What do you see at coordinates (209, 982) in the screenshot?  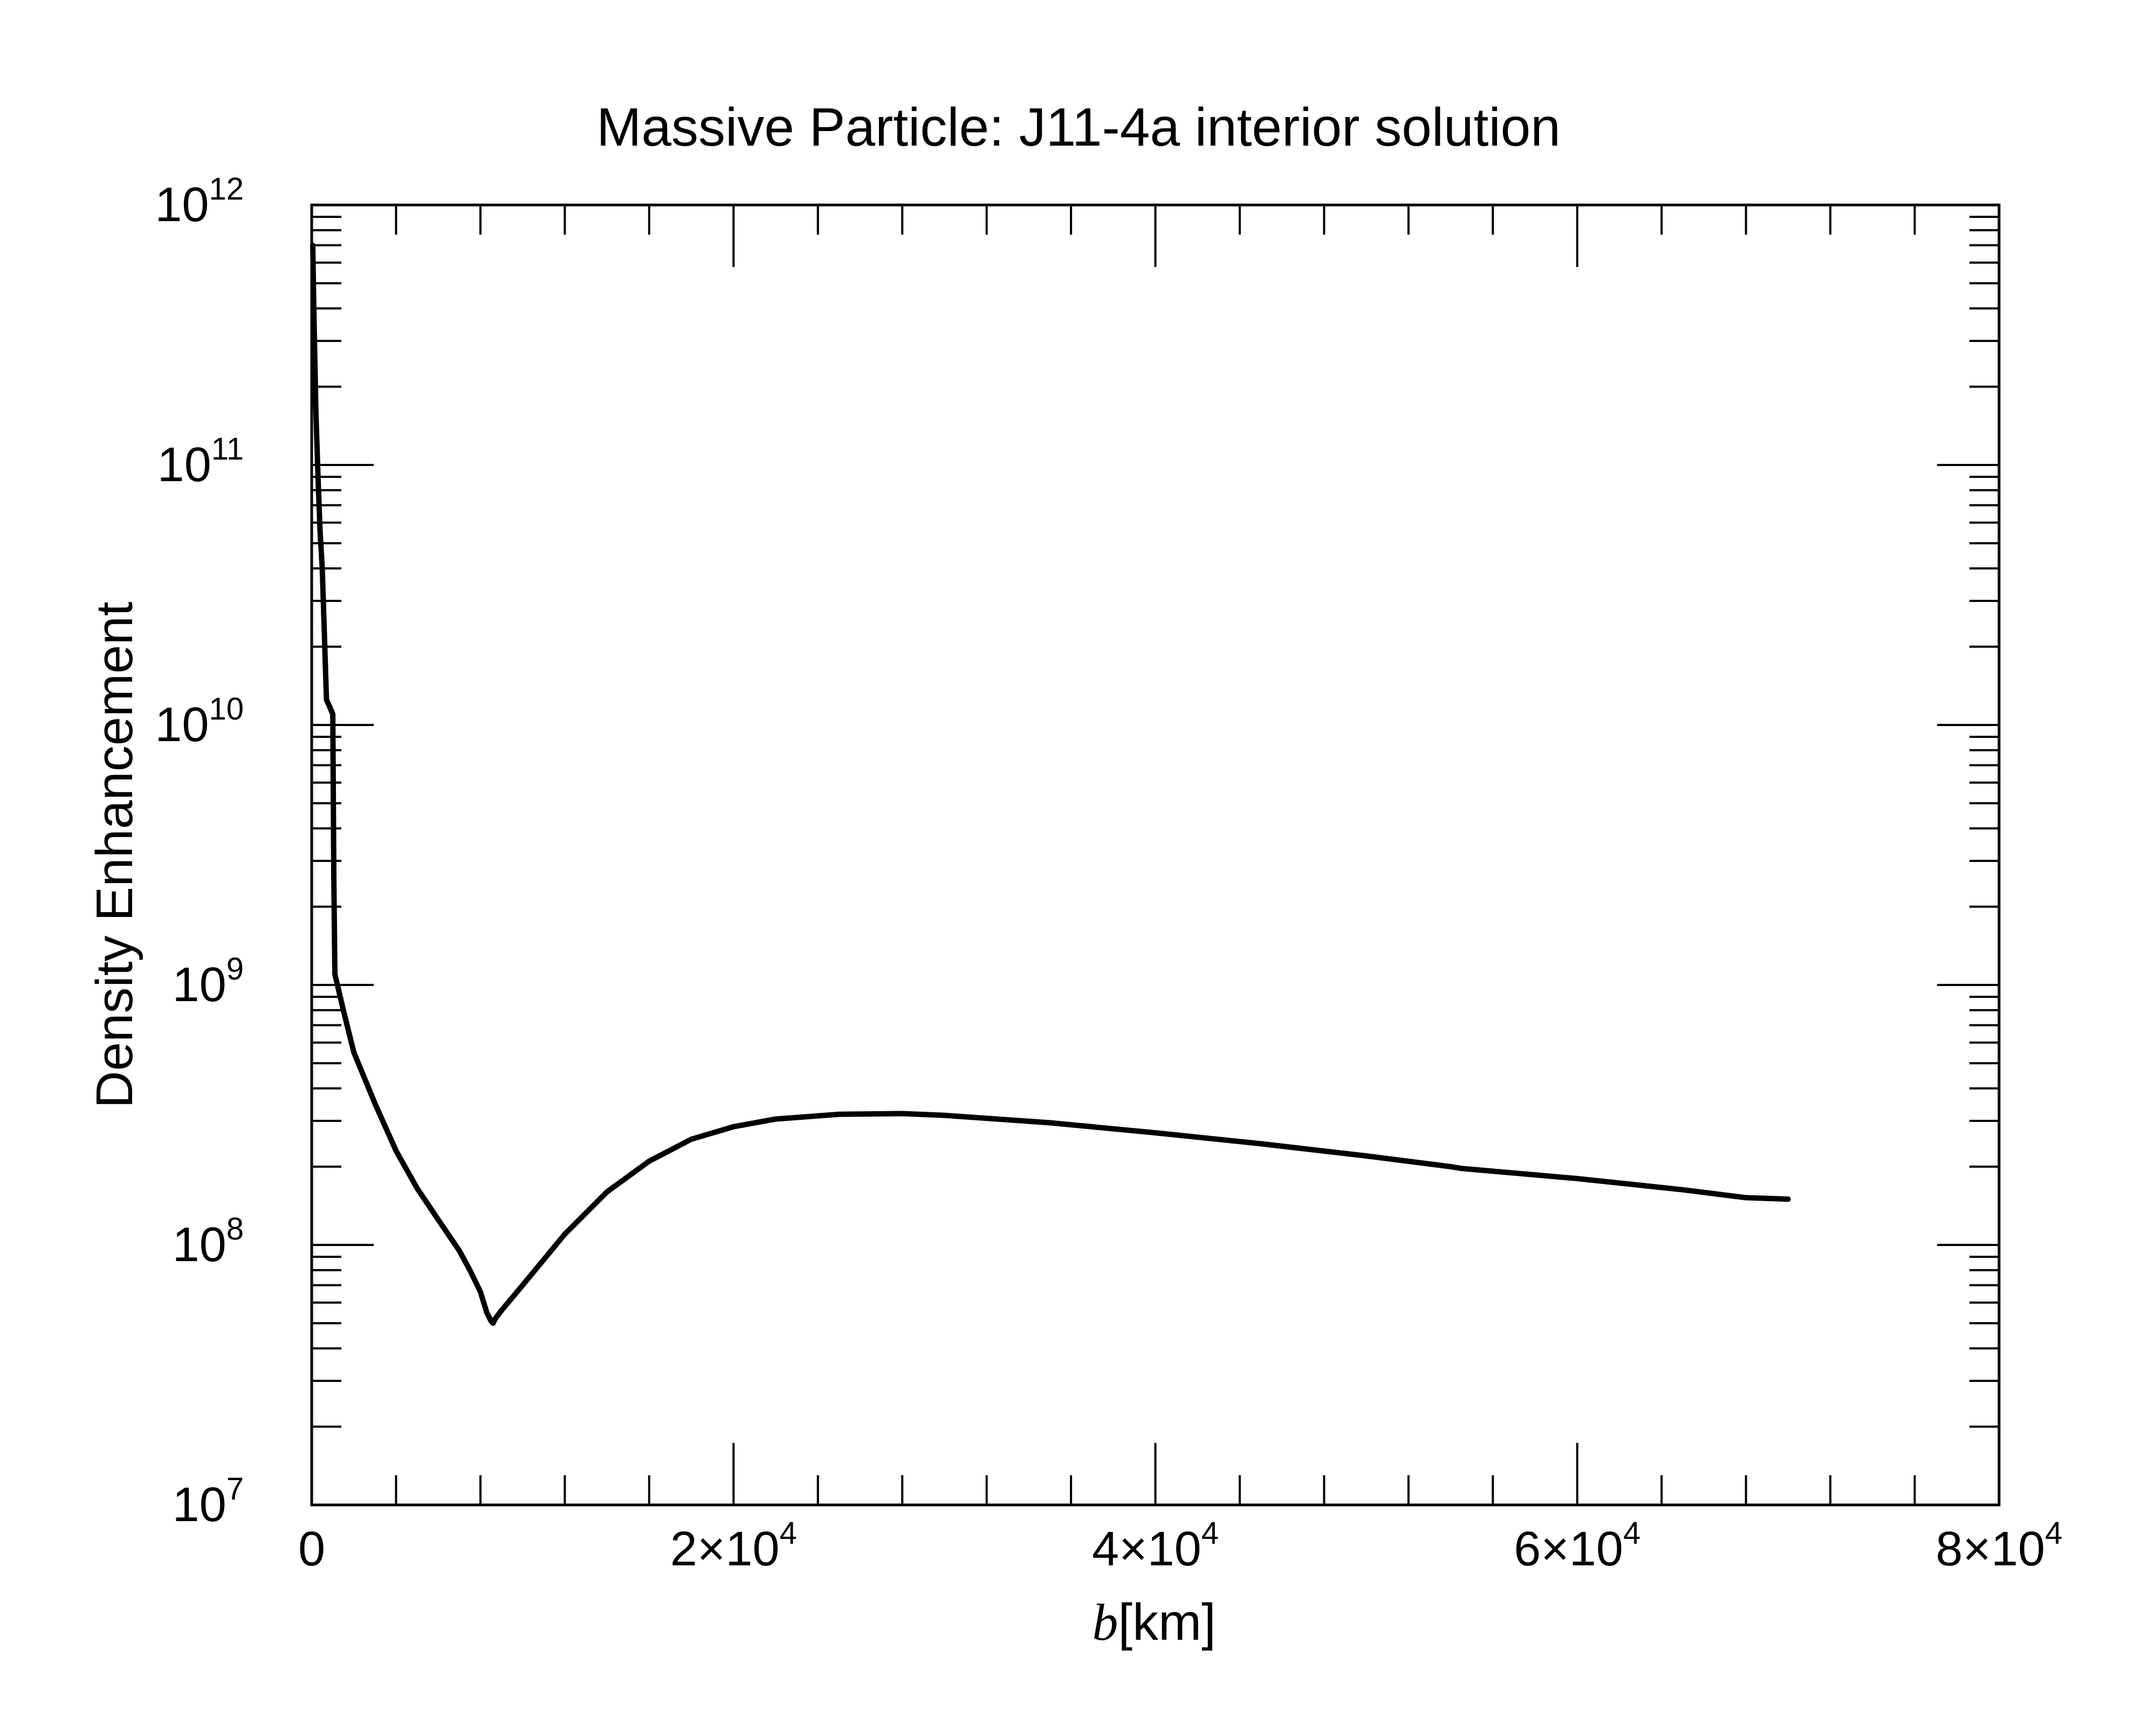 I see `y-tick-label: 10⁹` at bounding box center [209, 982].